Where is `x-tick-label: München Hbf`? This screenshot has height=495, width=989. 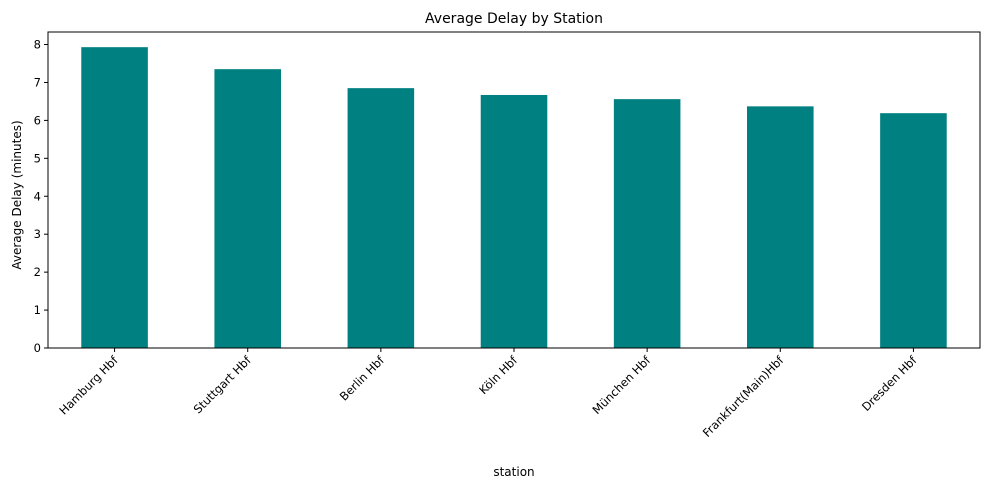
x-tick-label: München Hbf is located at coordinates (622, 385).